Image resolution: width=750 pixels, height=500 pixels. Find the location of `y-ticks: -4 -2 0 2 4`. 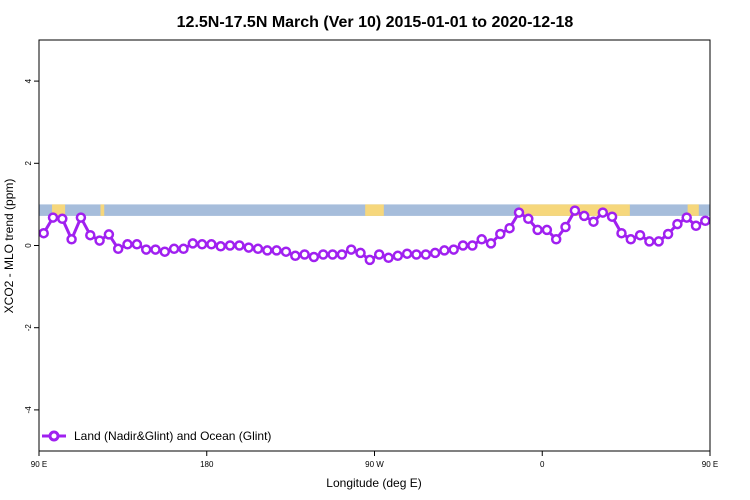

y-ticks: -4 -2 0 2 4 is located at coordinates (31, 245).